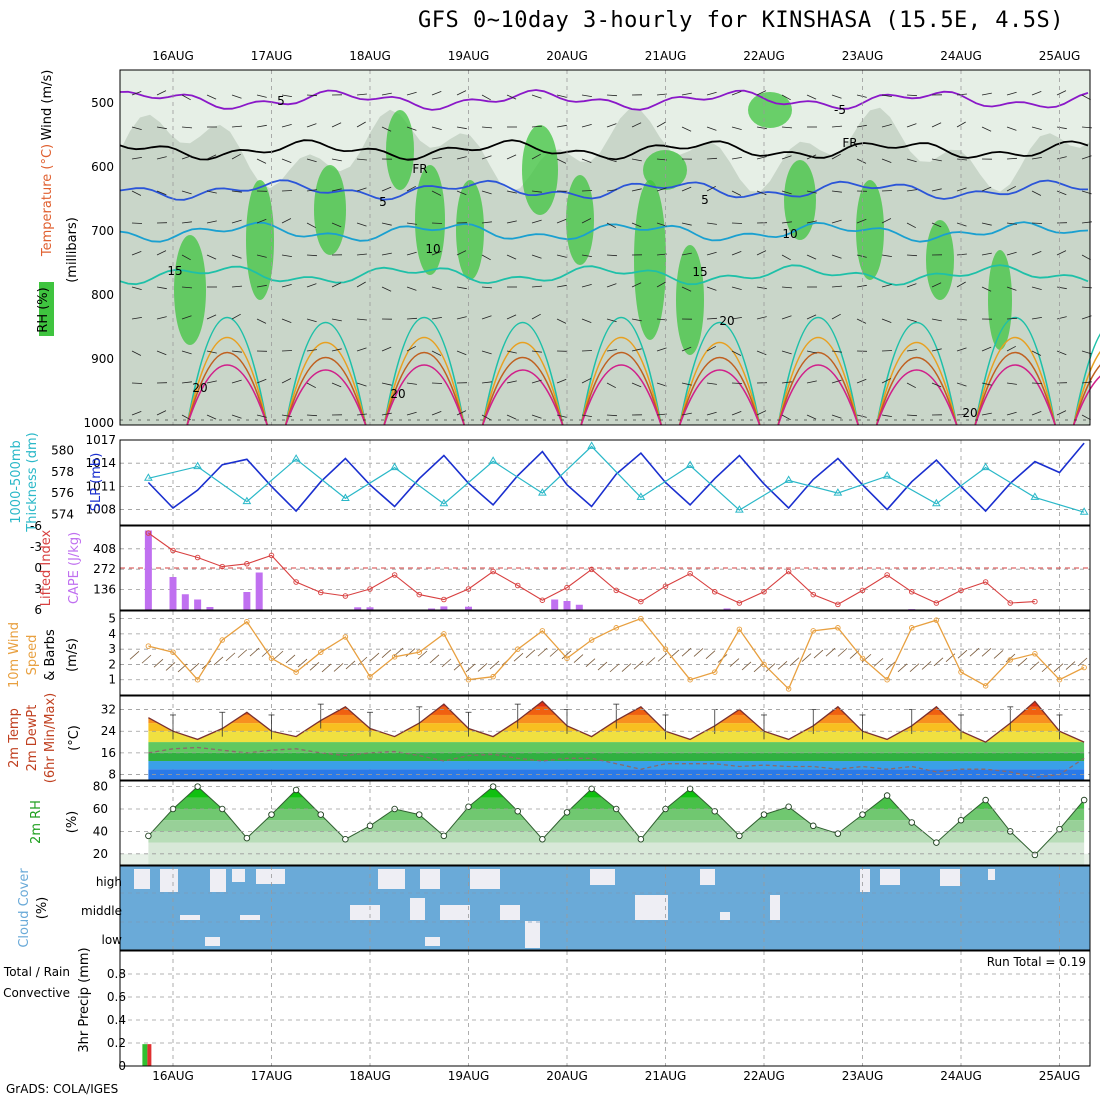 Image resolution: width=1100 pixels, height=1100 pixels. What do you see at coordinates (605, 859) in the screenshot?
I see `rh-base-band` at bounding box center [605, 859].